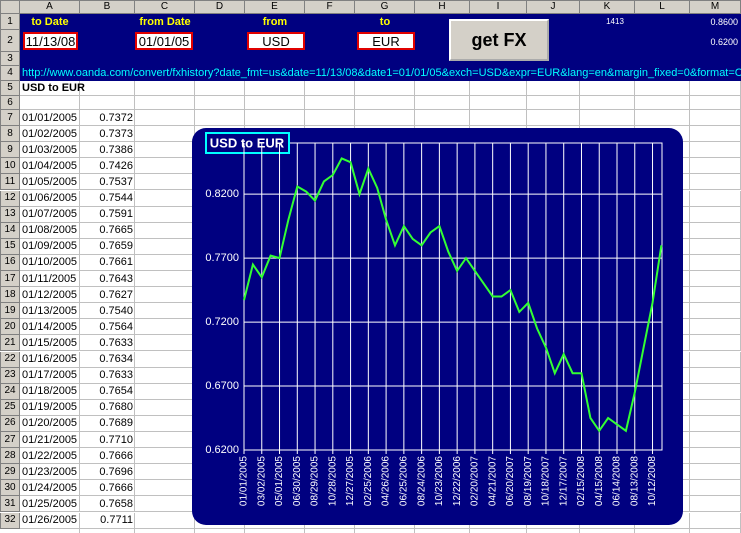 The width and height of the screenshot is (741, 533). What do you see at coordinates (10, 118) in the screenshot?
I see `row-header: 7` at bounding box center [10, 118].